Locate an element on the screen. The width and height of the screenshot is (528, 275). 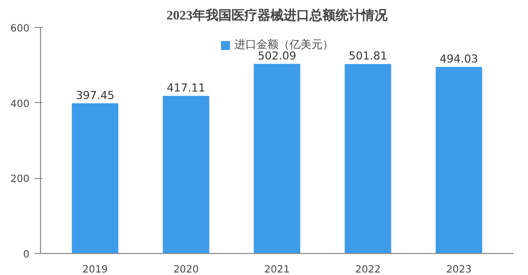
y-tick-label: 0 is located at coordinates (26, 255).